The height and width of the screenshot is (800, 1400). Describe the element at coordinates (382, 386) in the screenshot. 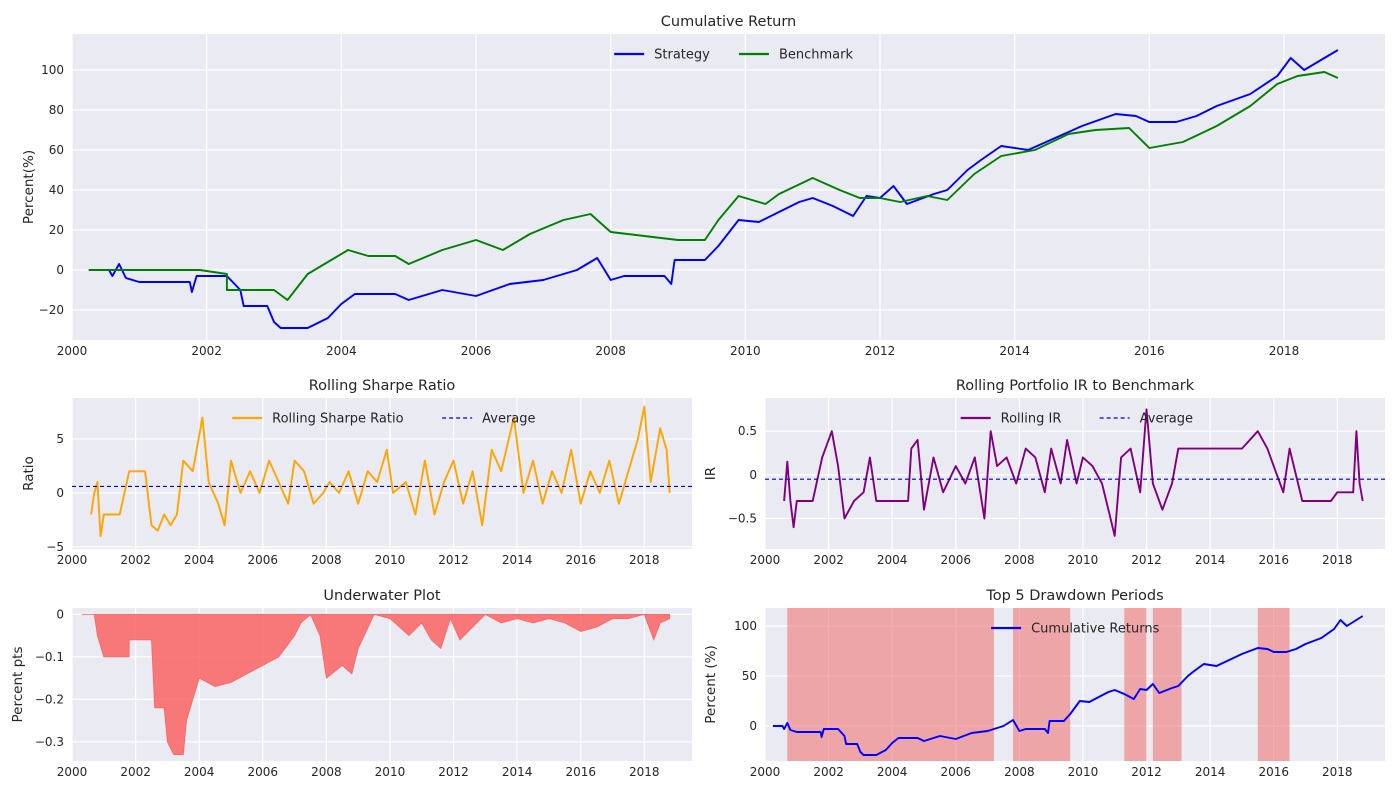

I see `chart-title: Rolling Sharpe Ratio` at that location.